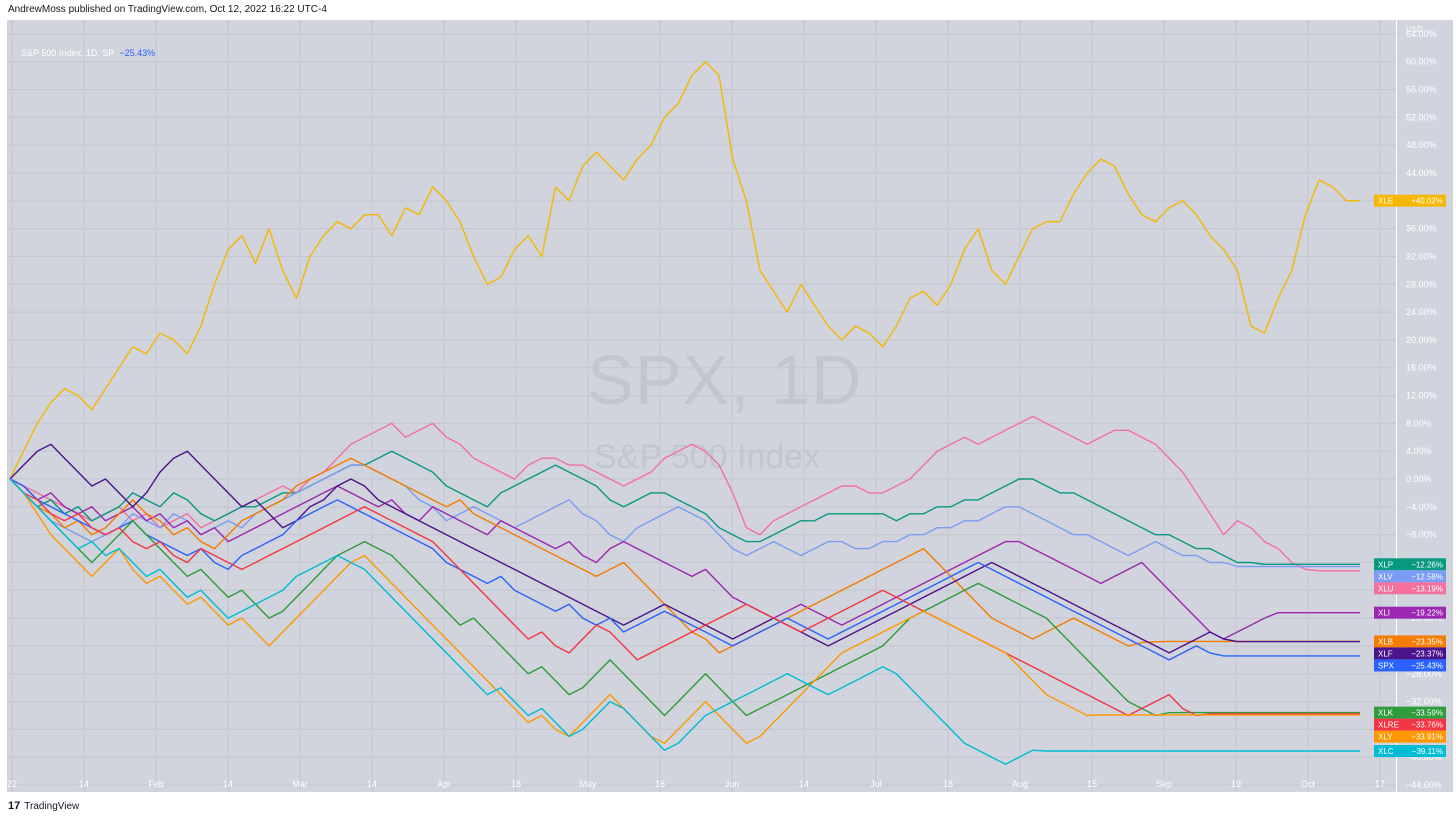 The image size is (1456, 819). What do you see at coordinates (52, 806) in the screenshot?
I see `footer-brand: TradingView` at bounding box center [52, 806].